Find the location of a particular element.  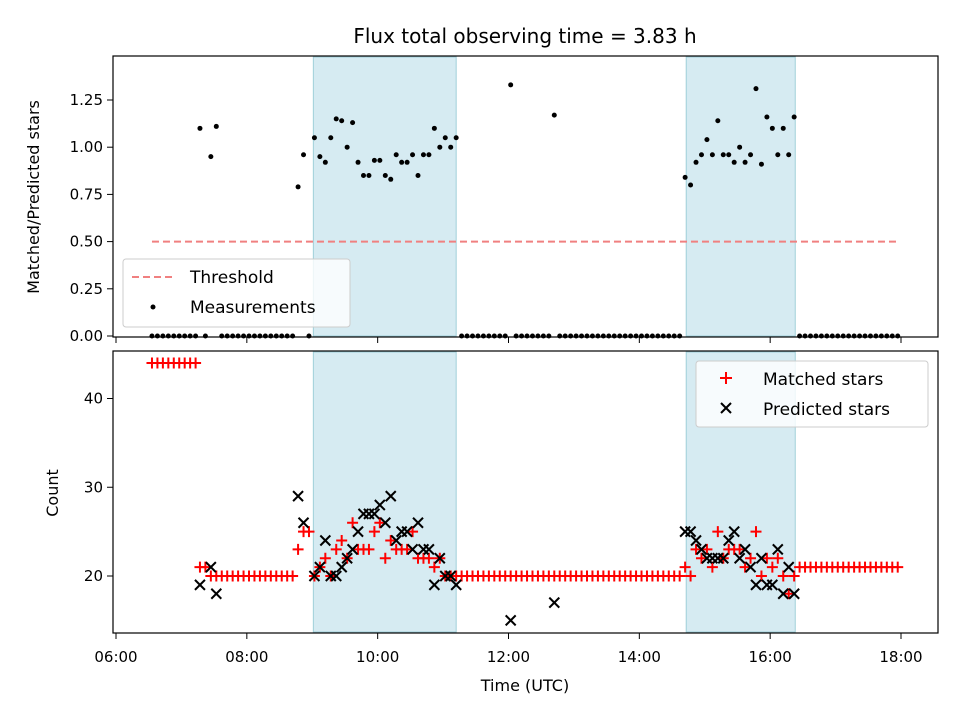

top-y-axis-label: Matched/Predicted stars is located at coordinates (33, 197).